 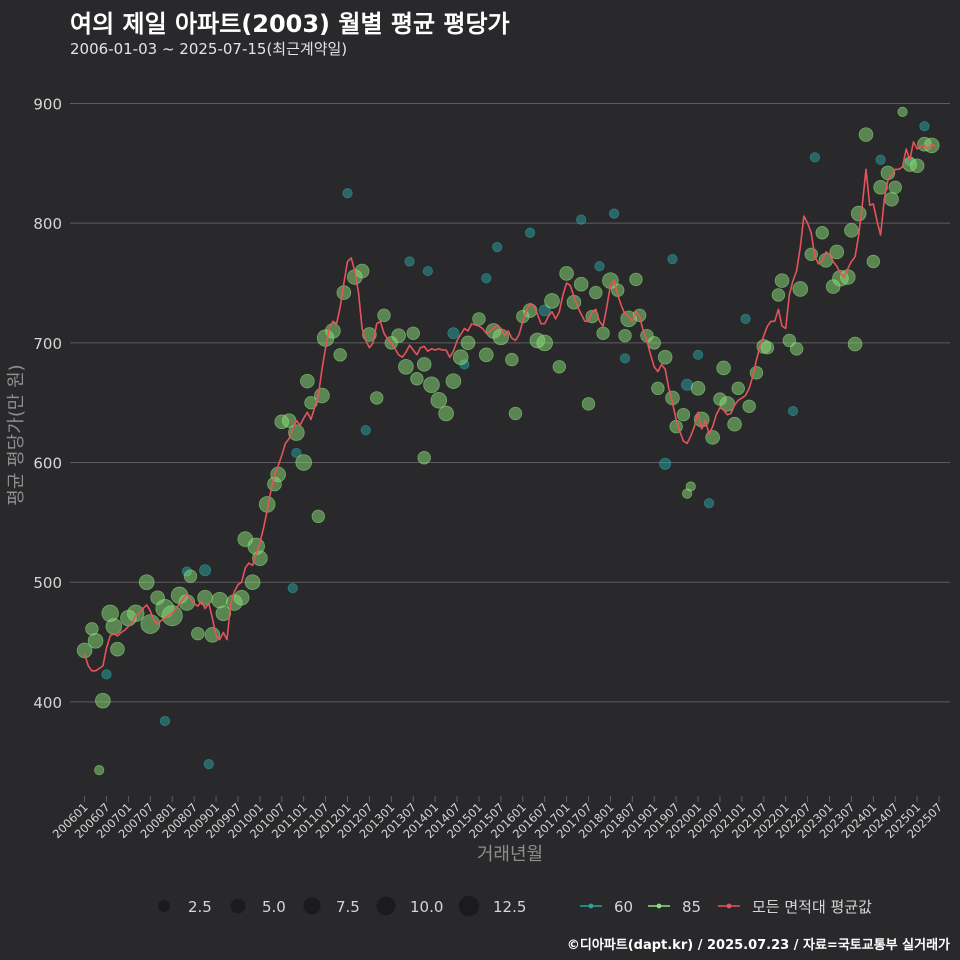 What do you see at coordinates (348, 907) in the screenshot?
I see `size-legend-label: 7.5` at bounding box center [348, 907].